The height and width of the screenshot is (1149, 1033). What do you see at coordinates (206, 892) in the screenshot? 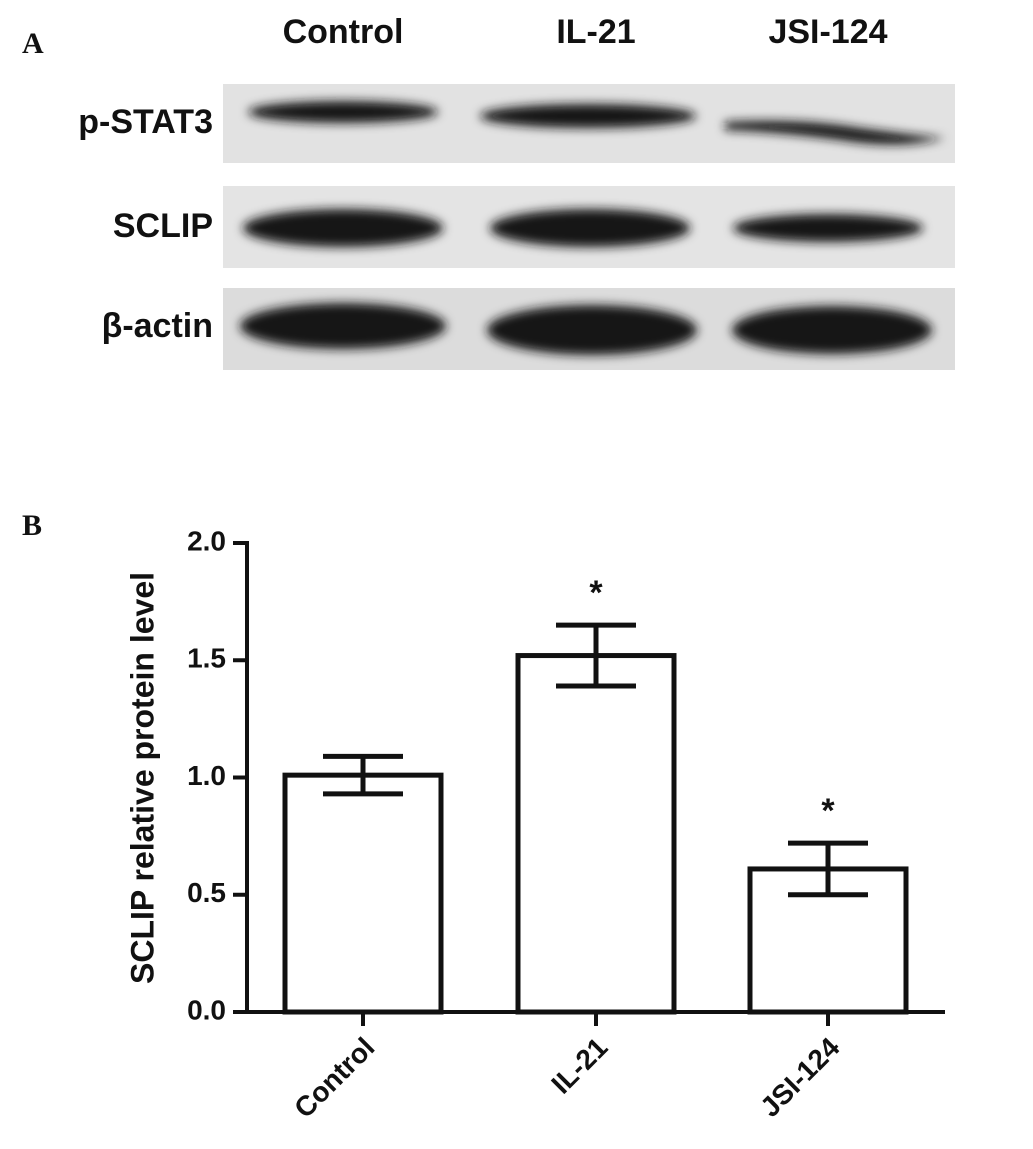
I see `y-tick-label: 0.5` at bounding box center [206, 892].